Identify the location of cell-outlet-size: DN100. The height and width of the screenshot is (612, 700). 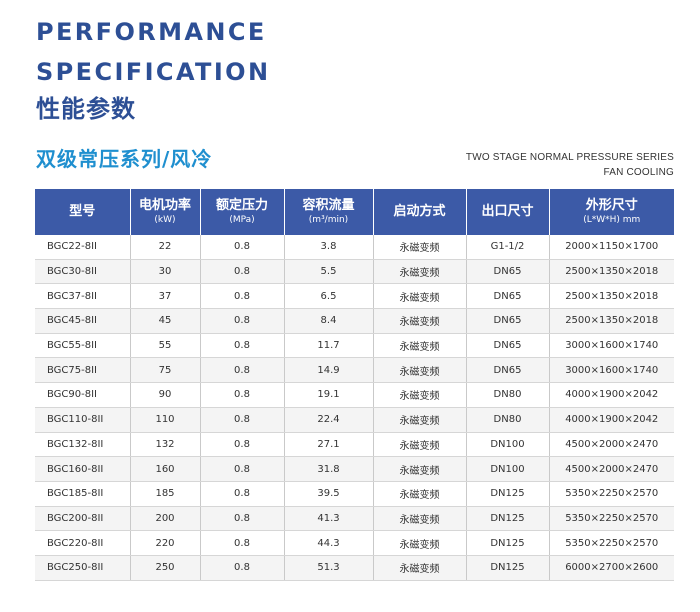
(507, 469).